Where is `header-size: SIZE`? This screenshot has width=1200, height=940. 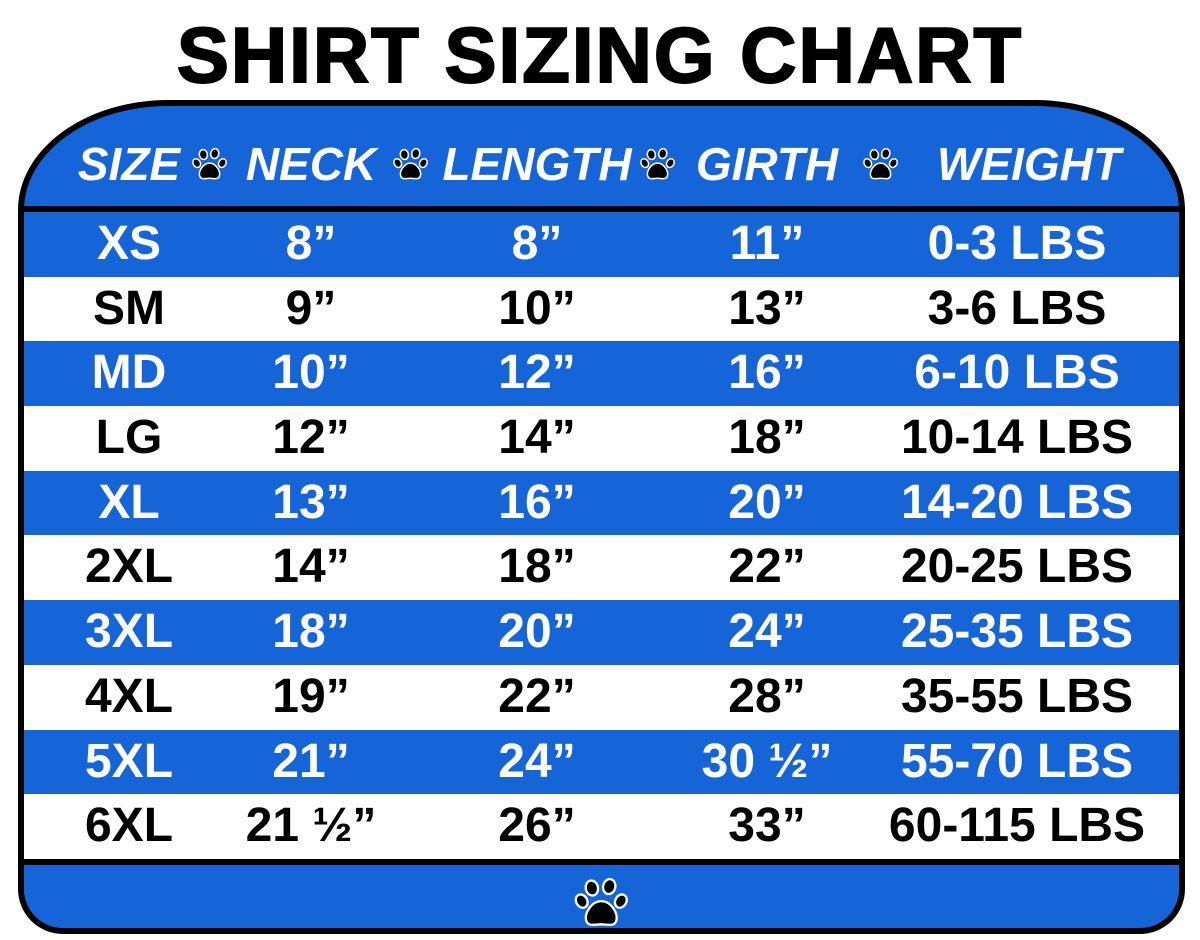 header-size: SIZE is located at coordinates (129, 164).